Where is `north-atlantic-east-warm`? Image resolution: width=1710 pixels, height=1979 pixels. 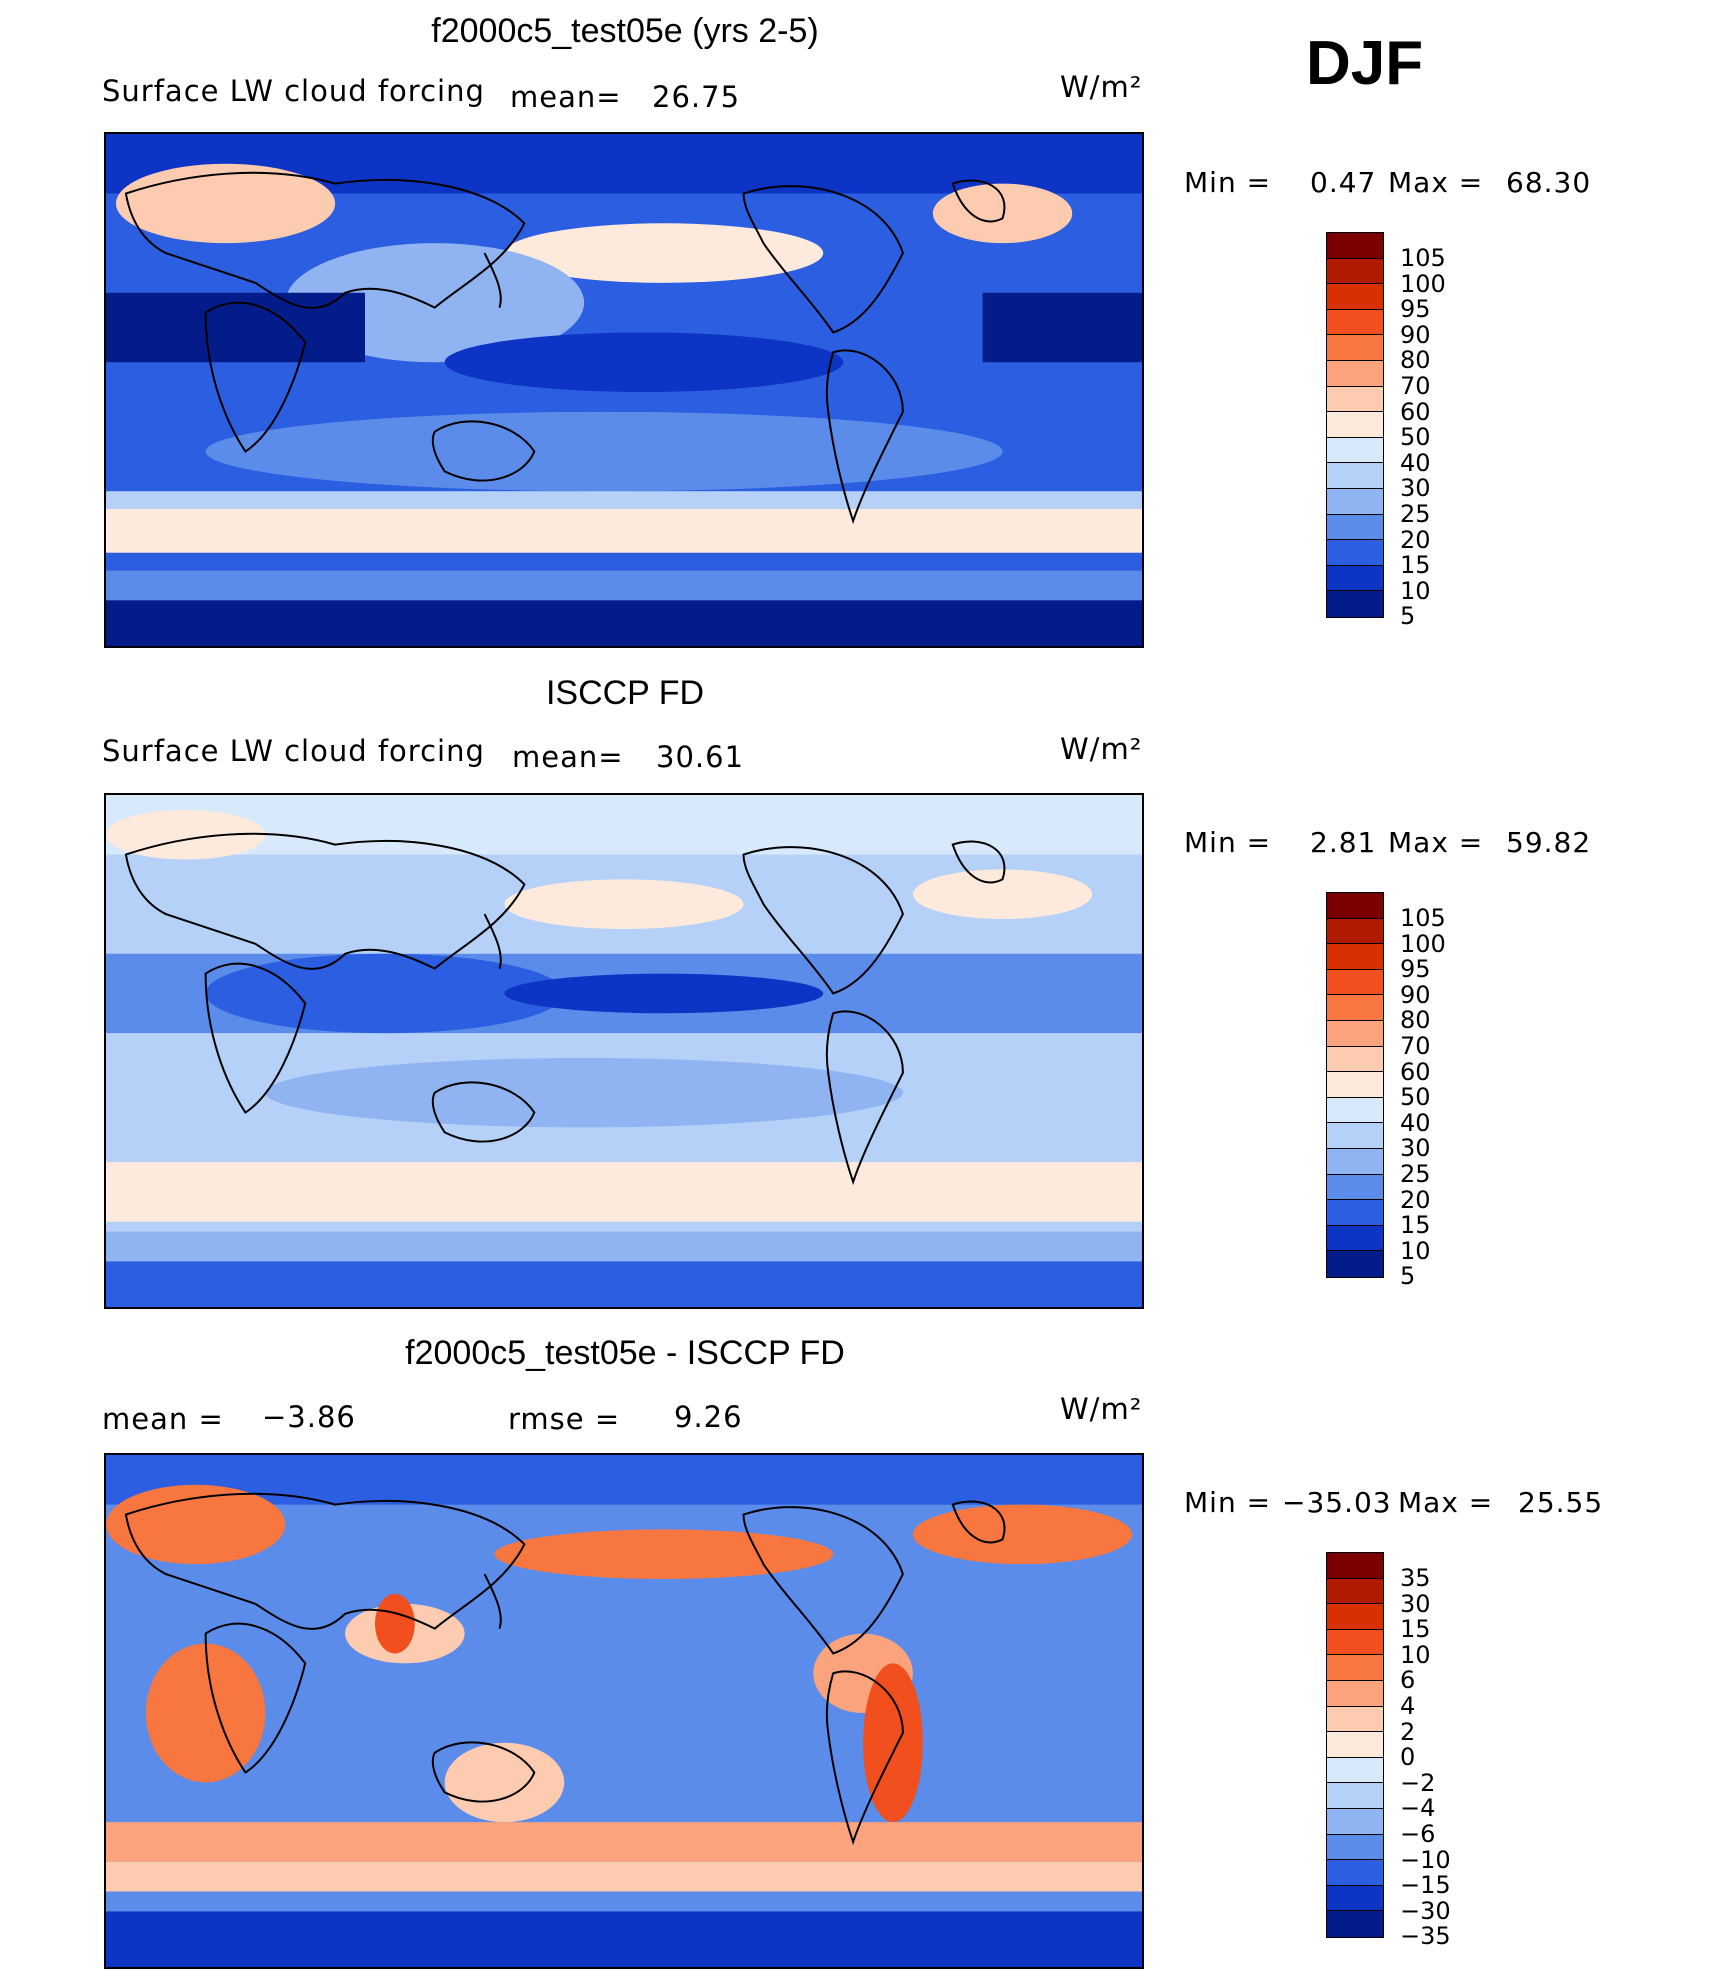 north-atlantic-east-warm is located at coordinates (1002, 894).